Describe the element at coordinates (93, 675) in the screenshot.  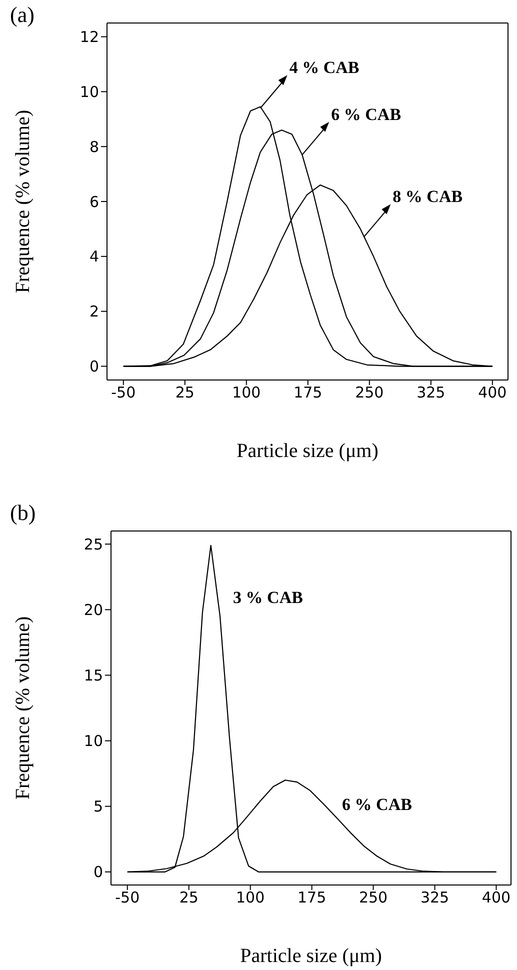
I see `y-tick-label: 15` at that location.